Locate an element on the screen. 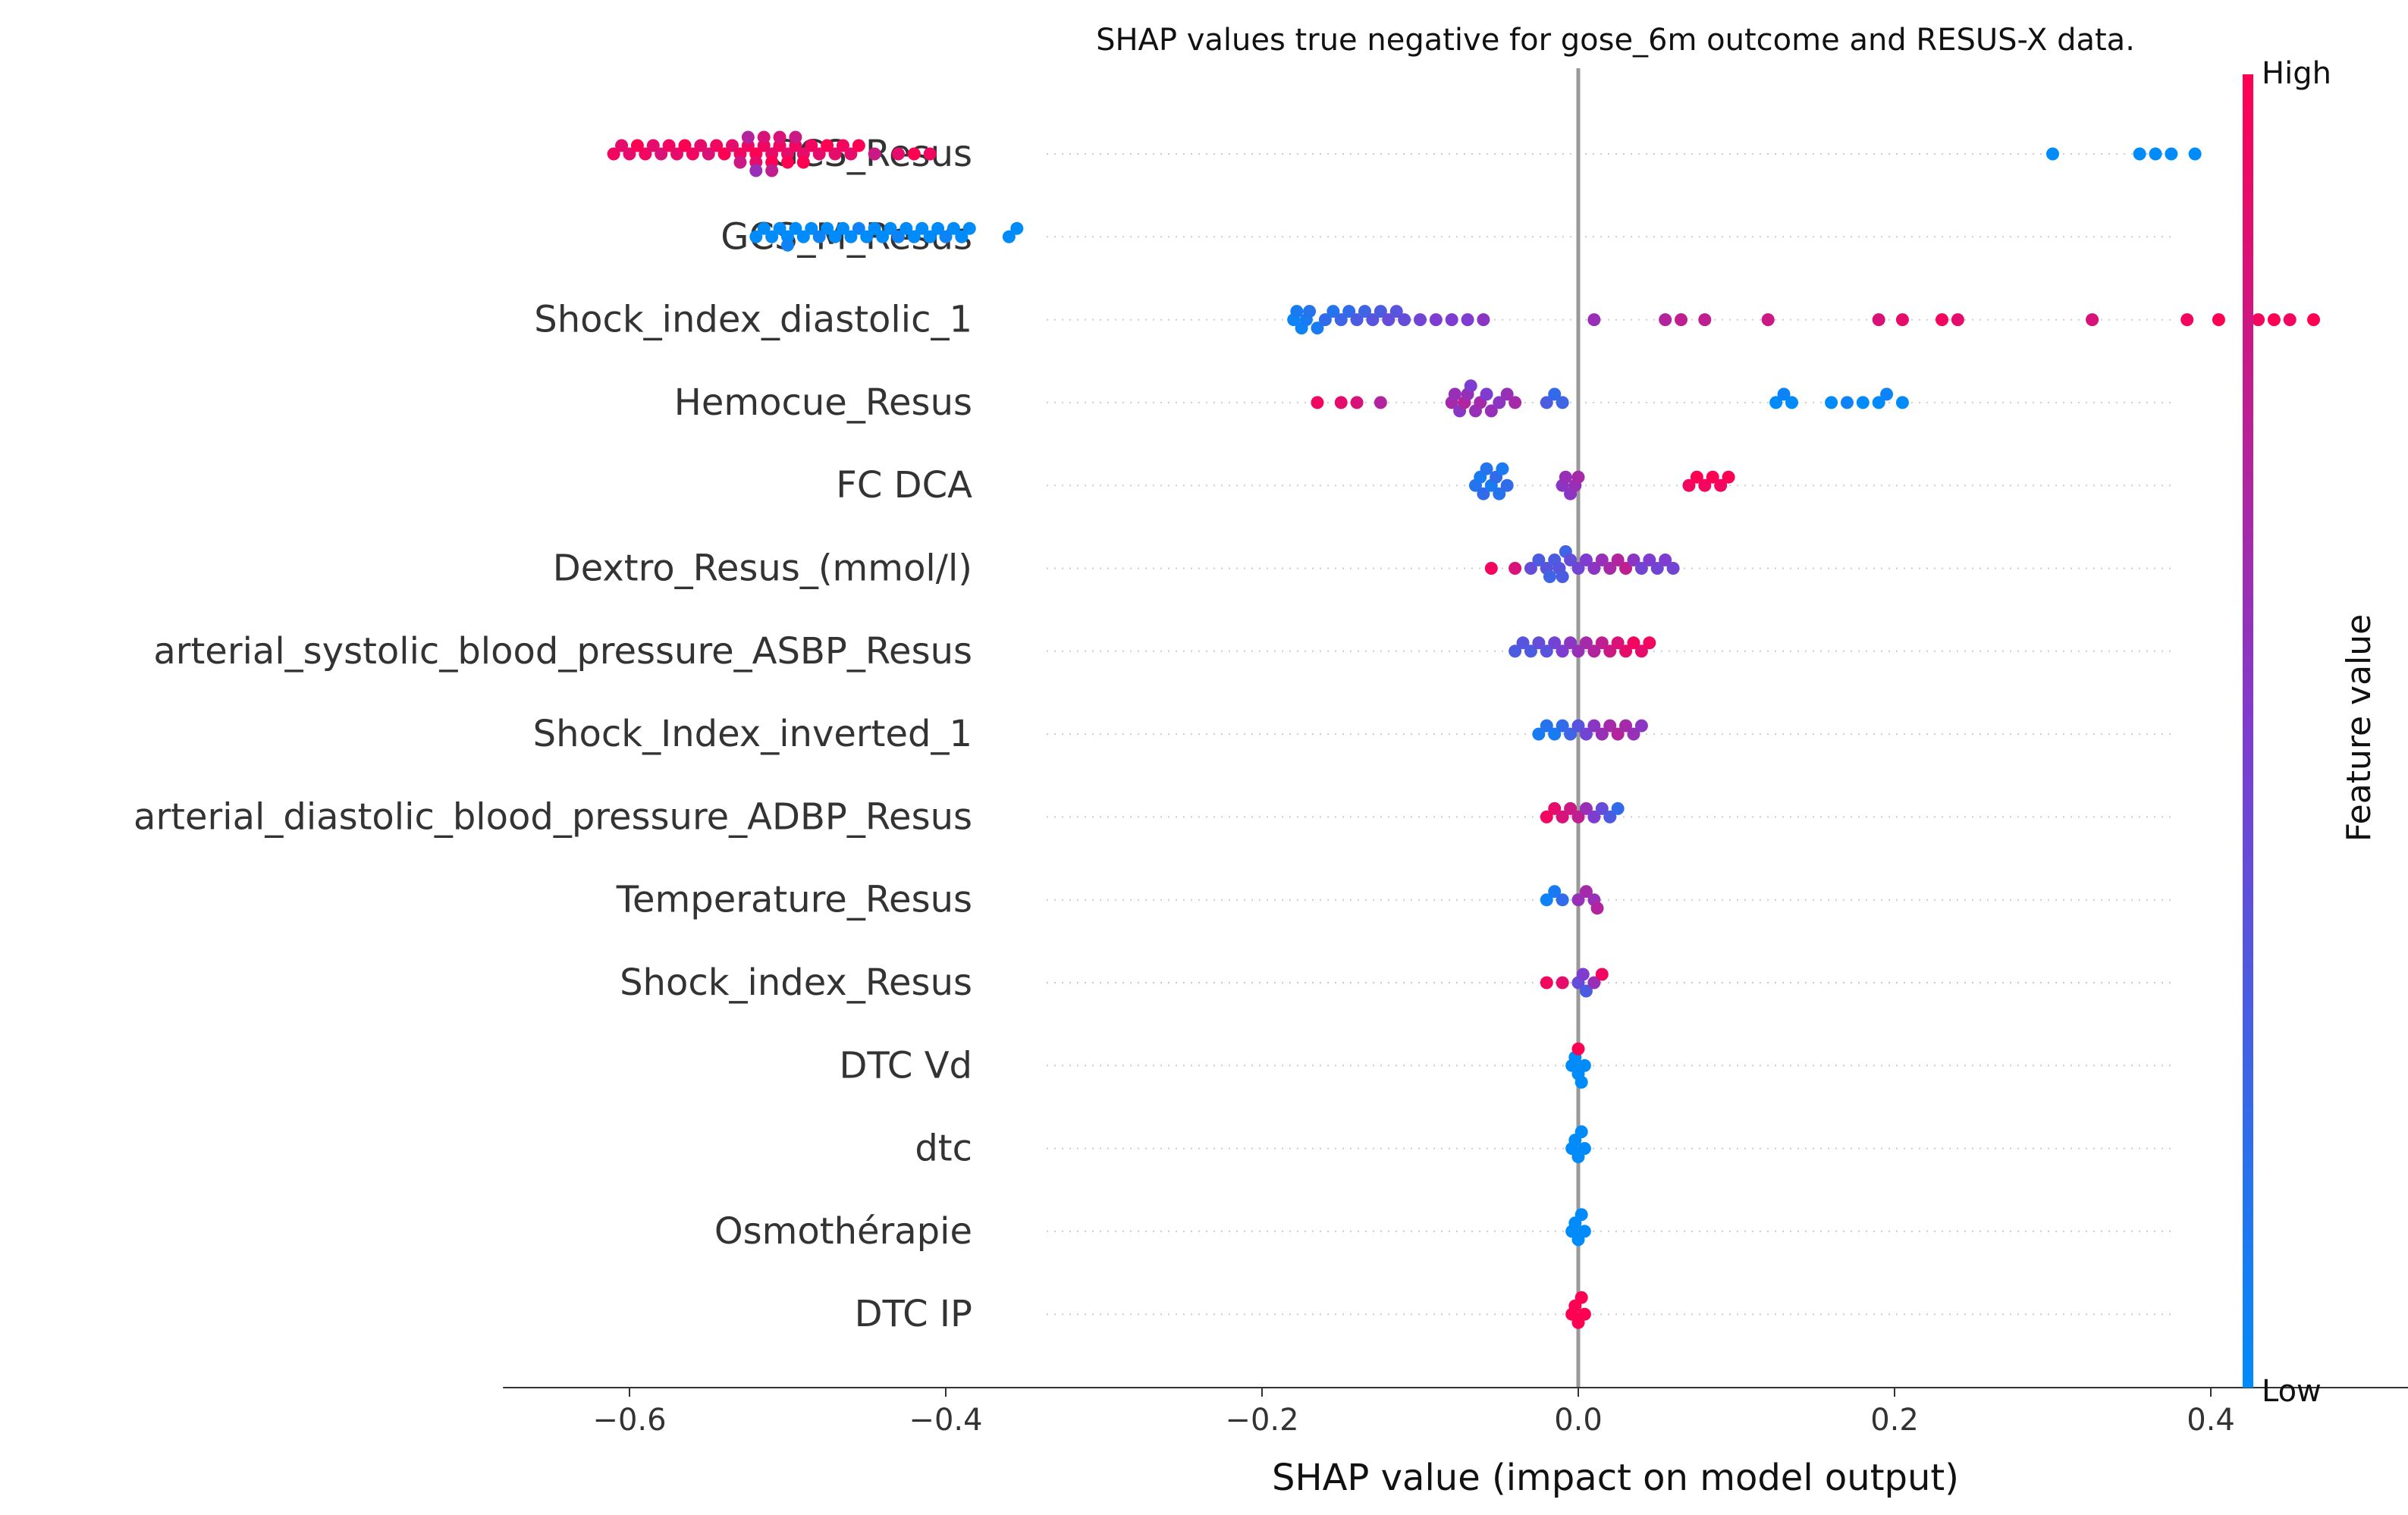 This screenshot has width=2408, height=1515. feature-label: dtc is located at coordinates (943, 1149).